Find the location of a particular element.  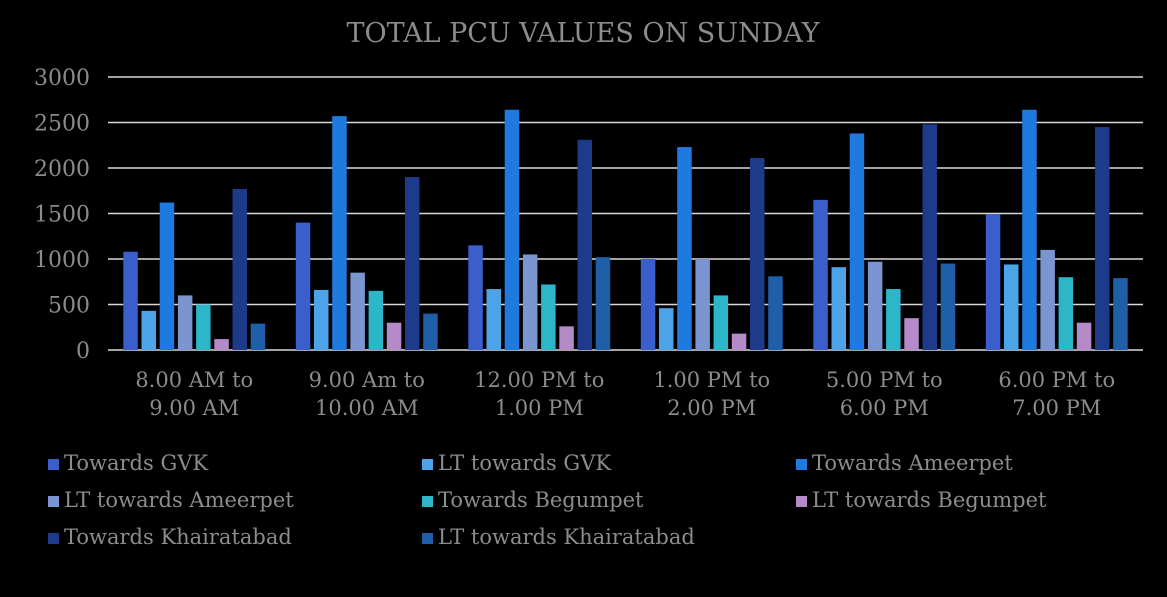

legend-label: Towards Ameerpet is located at coordinates (912, 463).